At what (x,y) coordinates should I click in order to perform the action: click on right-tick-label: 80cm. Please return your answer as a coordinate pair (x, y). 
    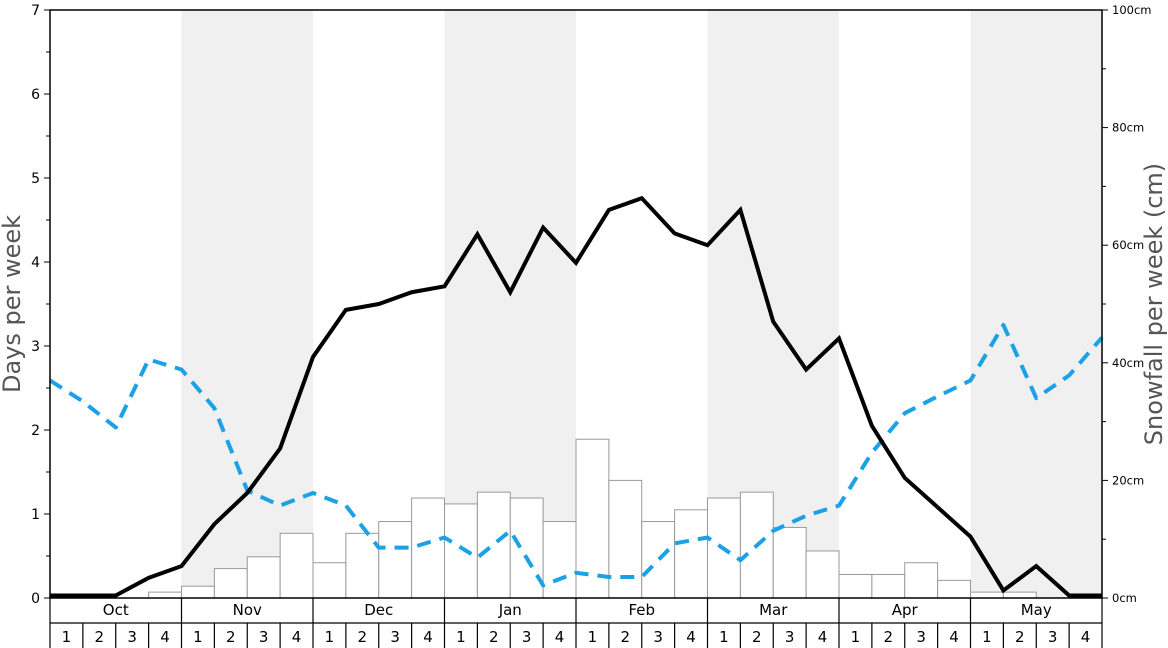
    Looking at the image, I should click on (1128, 128).